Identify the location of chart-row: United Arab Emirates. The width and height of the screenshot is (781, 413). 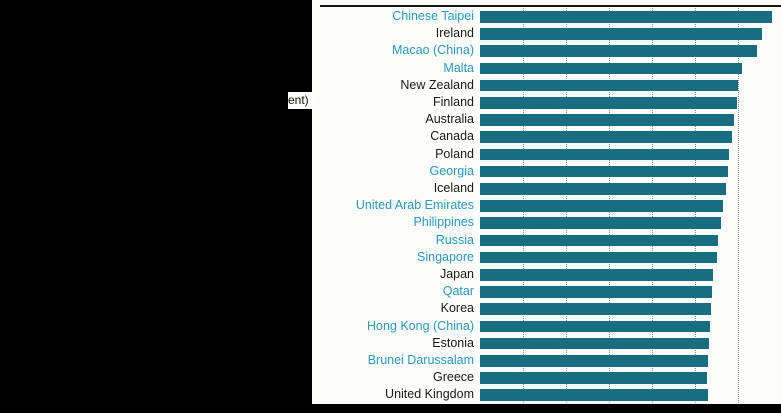
(546, 205).